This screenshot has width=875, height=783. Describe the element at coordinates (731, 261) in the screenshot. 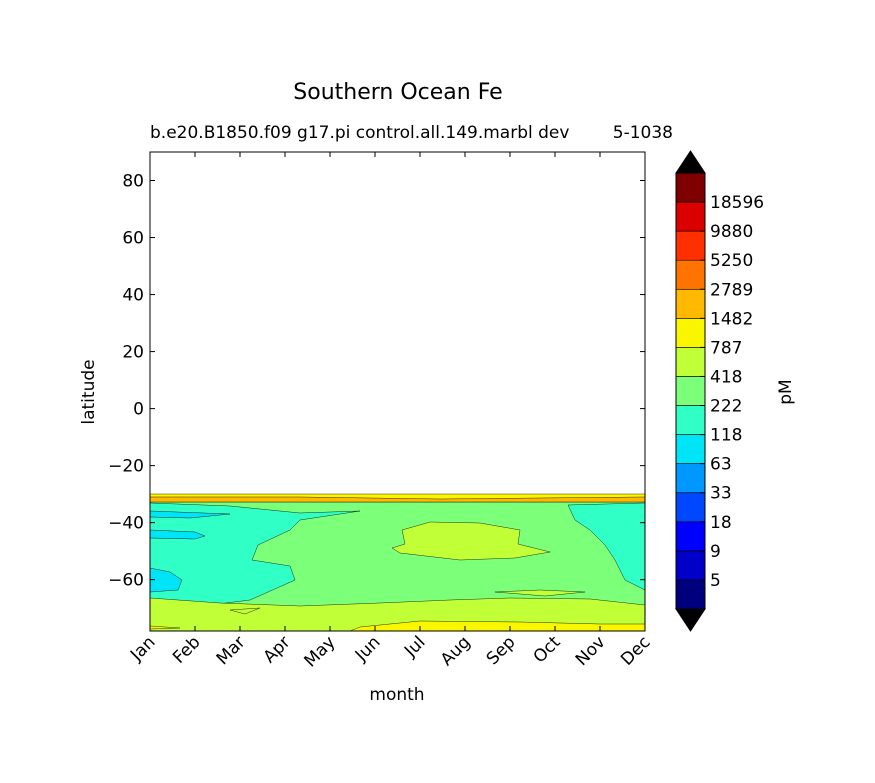

I see `colorbar-tick-label: 5250` at that location.